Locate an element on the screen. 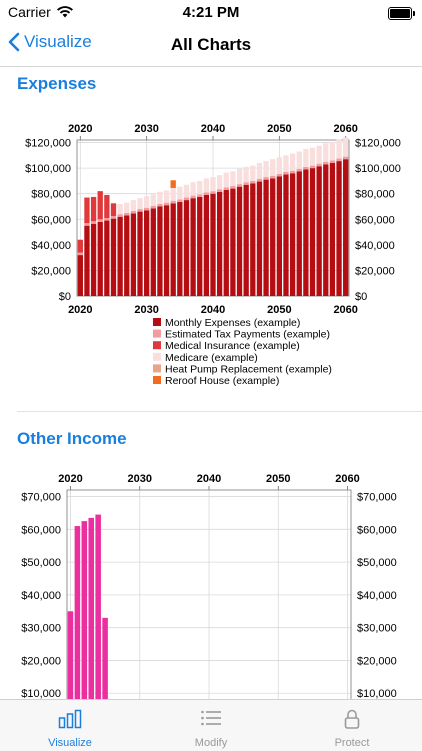 Image resolution: width=422 pixels, height=751 pixels. y-tick-label-right: $30,000 is located at coordinates (377, 629).